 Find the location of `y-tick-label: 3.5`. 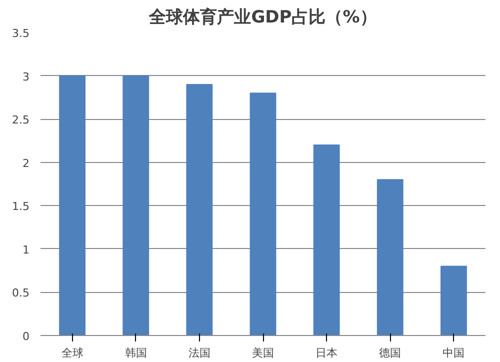

y-tick-label: 3.5 is located at coordinates (21, 33).